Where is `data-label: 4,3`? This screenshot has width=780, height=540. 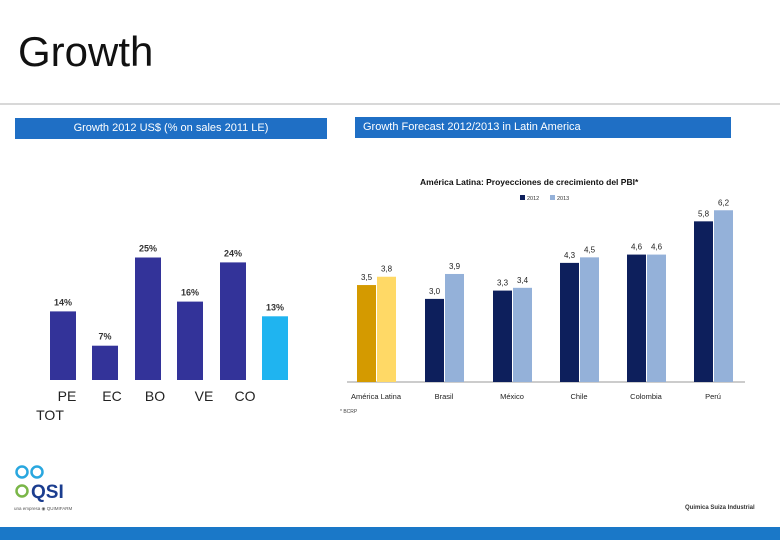
data-label: 4,3 is located at coordinates (570, 255).